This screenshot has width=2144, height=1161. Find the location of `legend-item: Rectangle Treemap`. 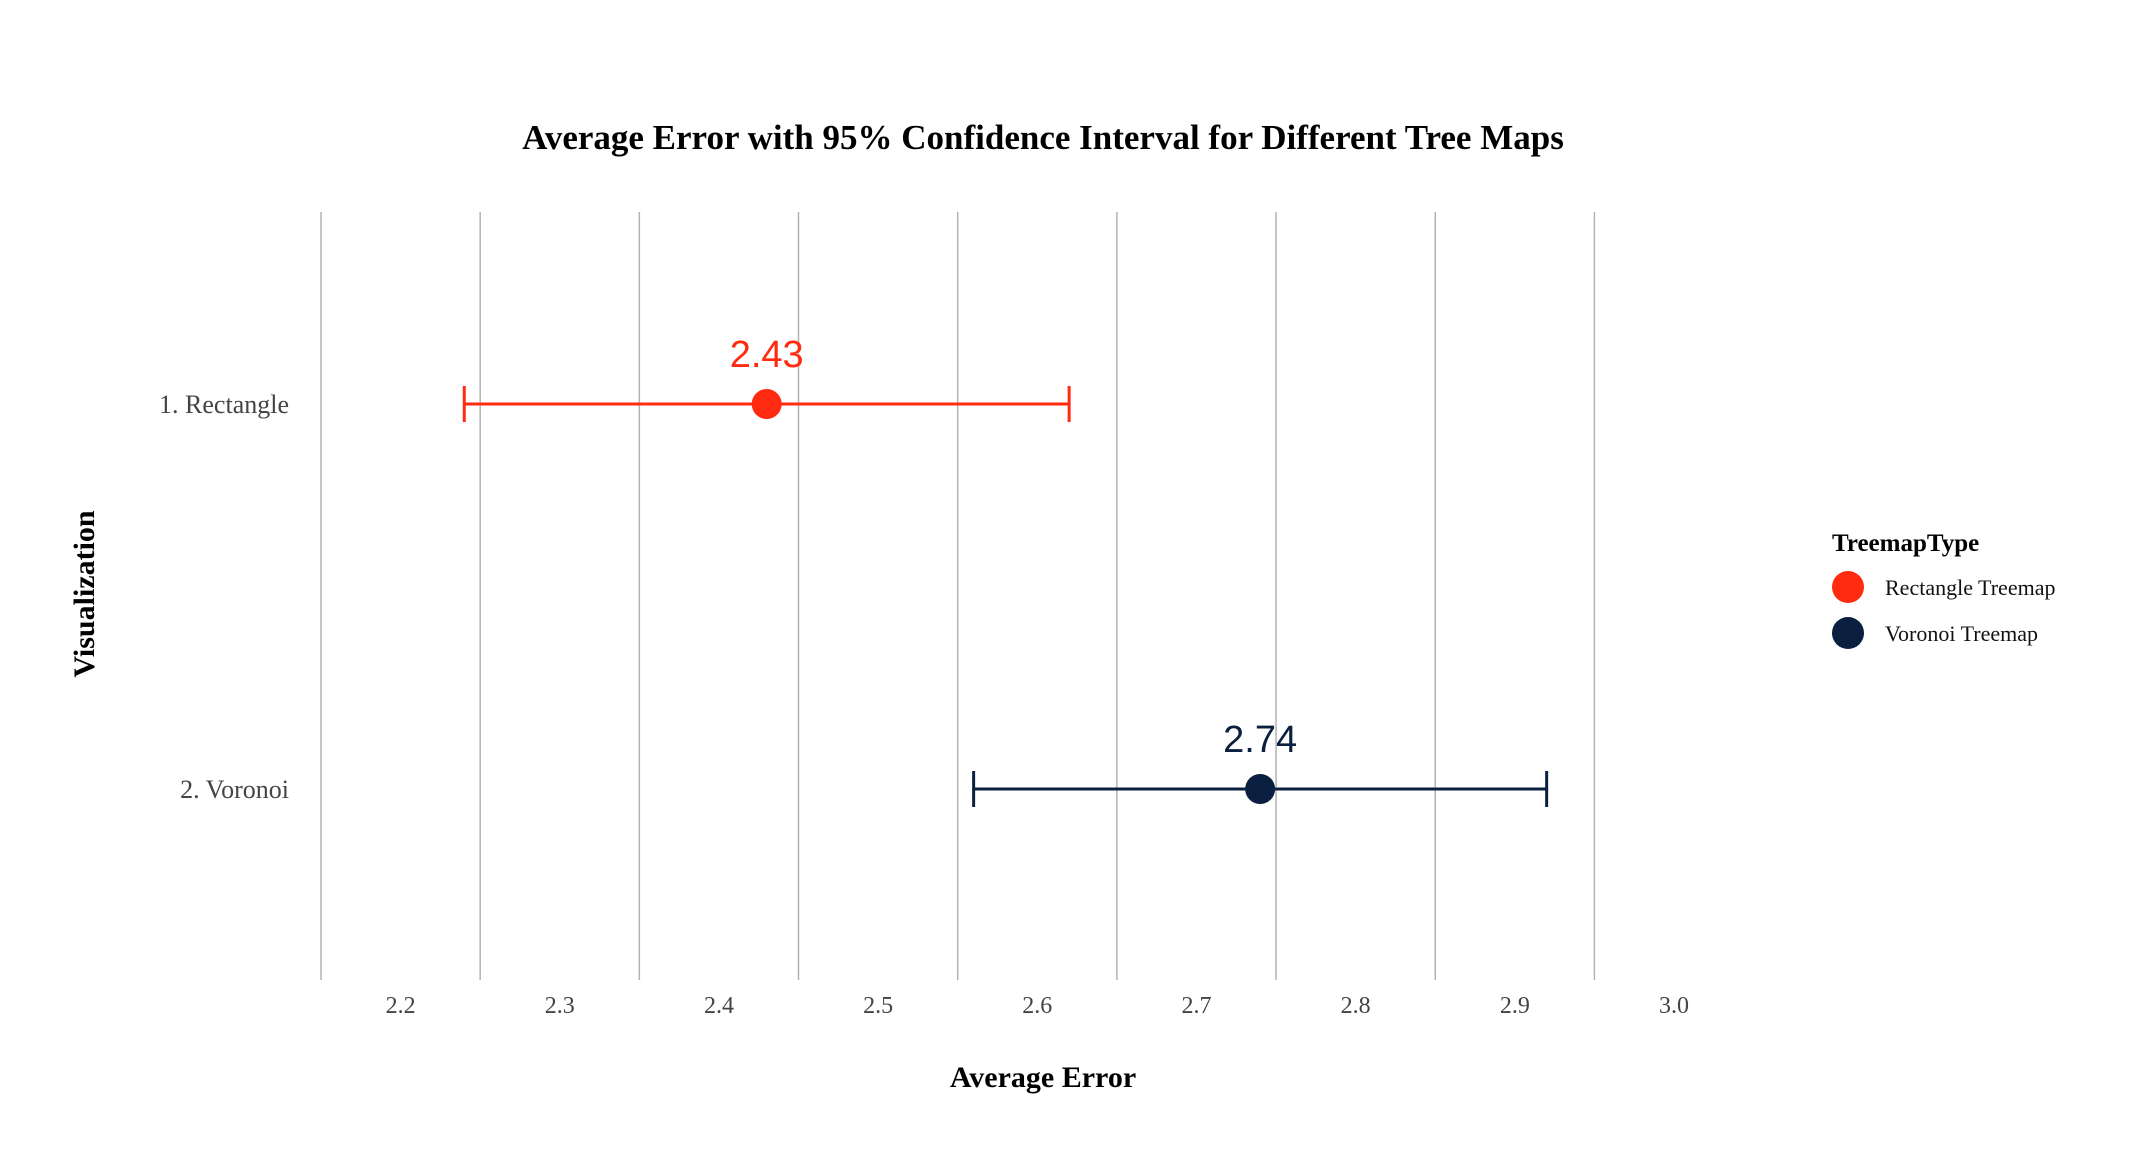

legend-item: Rectangle Treemap is located at coordinates (1943, 587).